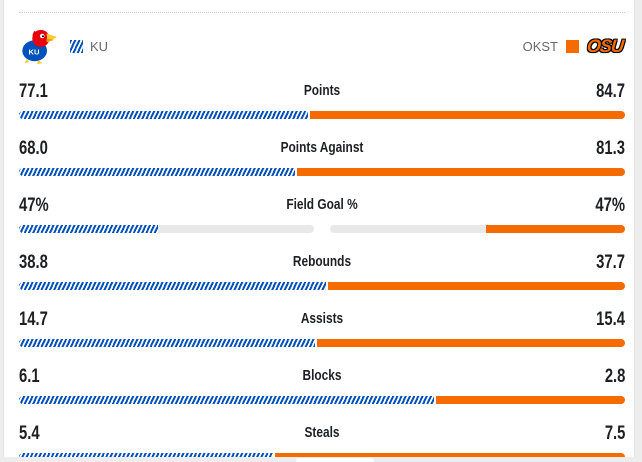 The height and width of the screenshot is (462, 642). I want to click on stat-label: Steals, so click(322, 433).